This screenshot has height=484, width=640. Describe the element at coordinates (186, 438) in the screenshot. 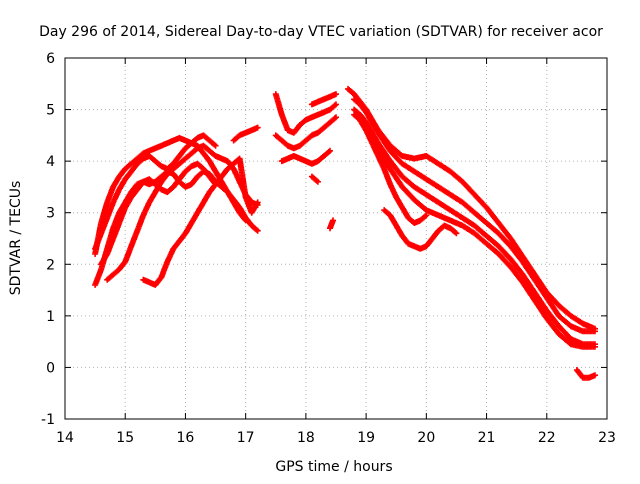

I see `x-tick-label: 16` at that location.